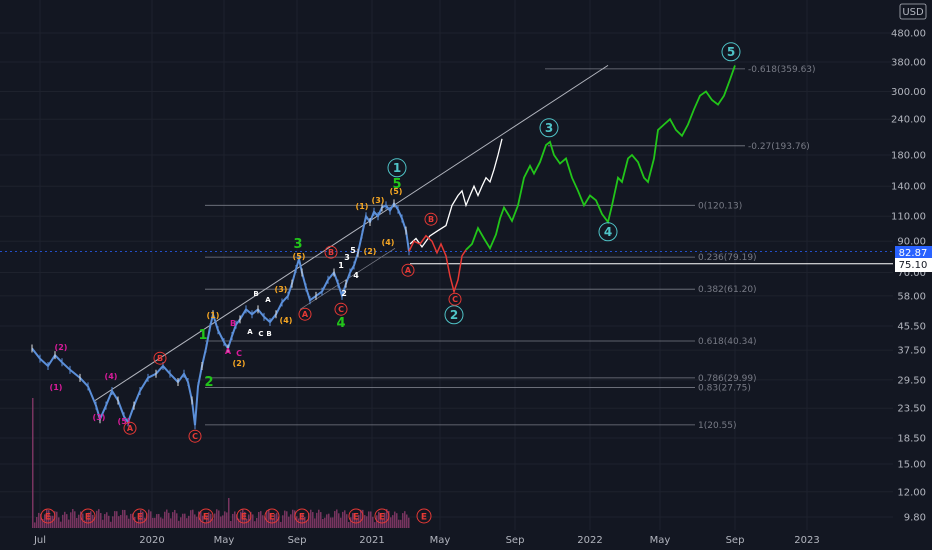 Image resolution: width=932 pixels, height=550 pixels. I want to click on x-tick-label: 2022, so click(589, 540).